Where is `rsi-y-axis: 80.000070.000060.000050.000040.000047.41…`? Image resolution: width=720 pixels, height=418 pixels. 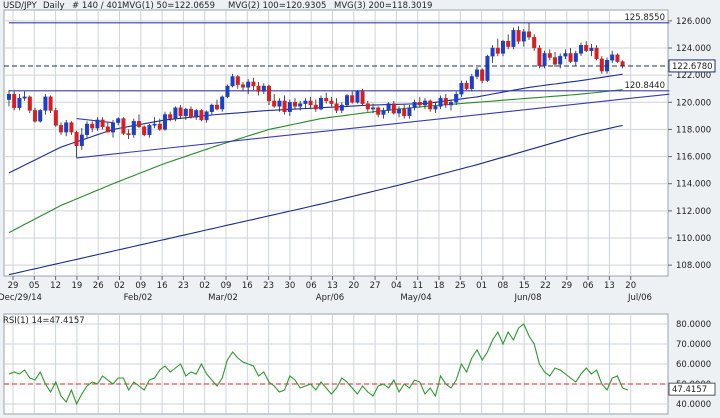
rsi-y-axis: 80.000070.000060.000050.000040.000047.41… is located at coordinates (692, 365).